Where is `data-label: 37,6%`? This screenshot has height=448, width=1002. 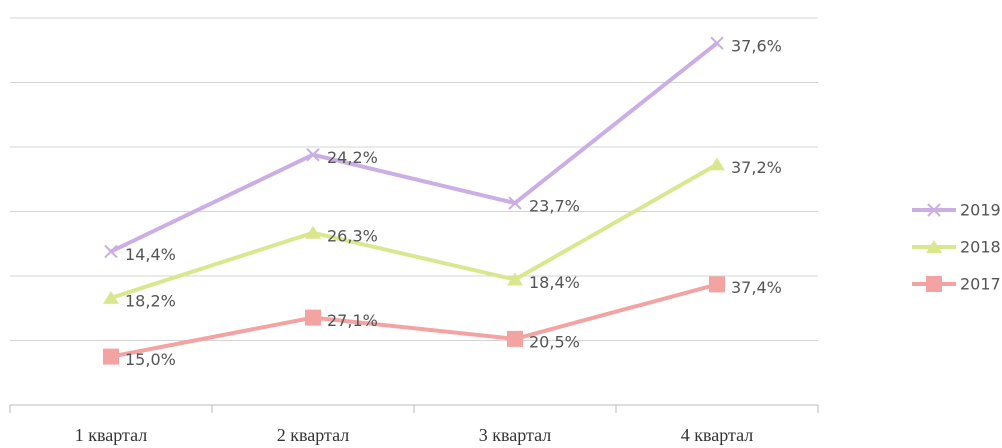 data-label: 37,6% is located at coordinates (756, 46).